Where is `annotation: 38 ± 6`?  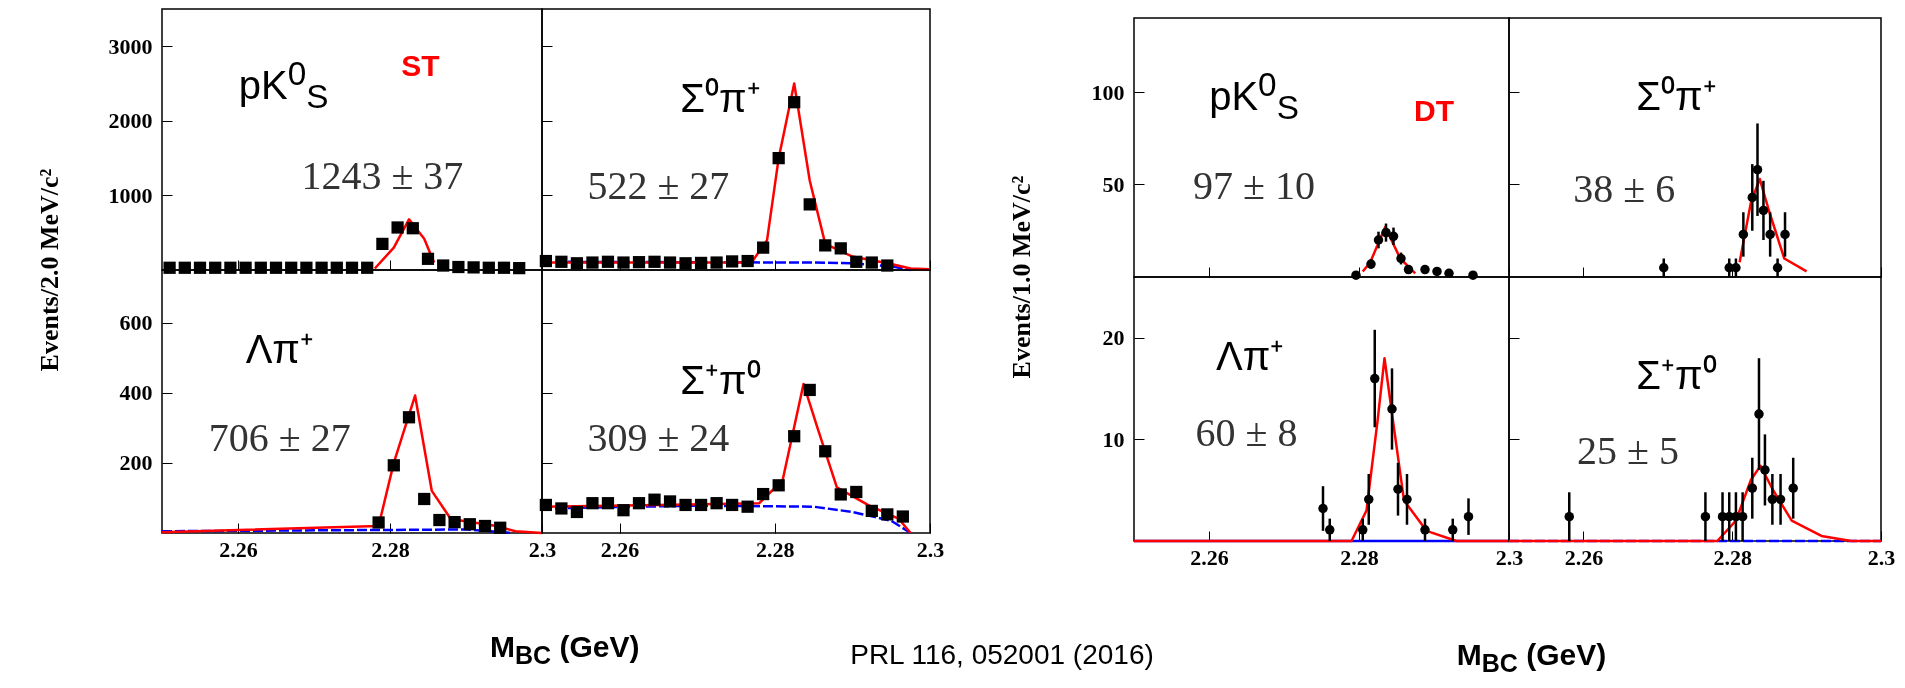 annotation: 38 ± 6 is located at coordinates (1624, 188).